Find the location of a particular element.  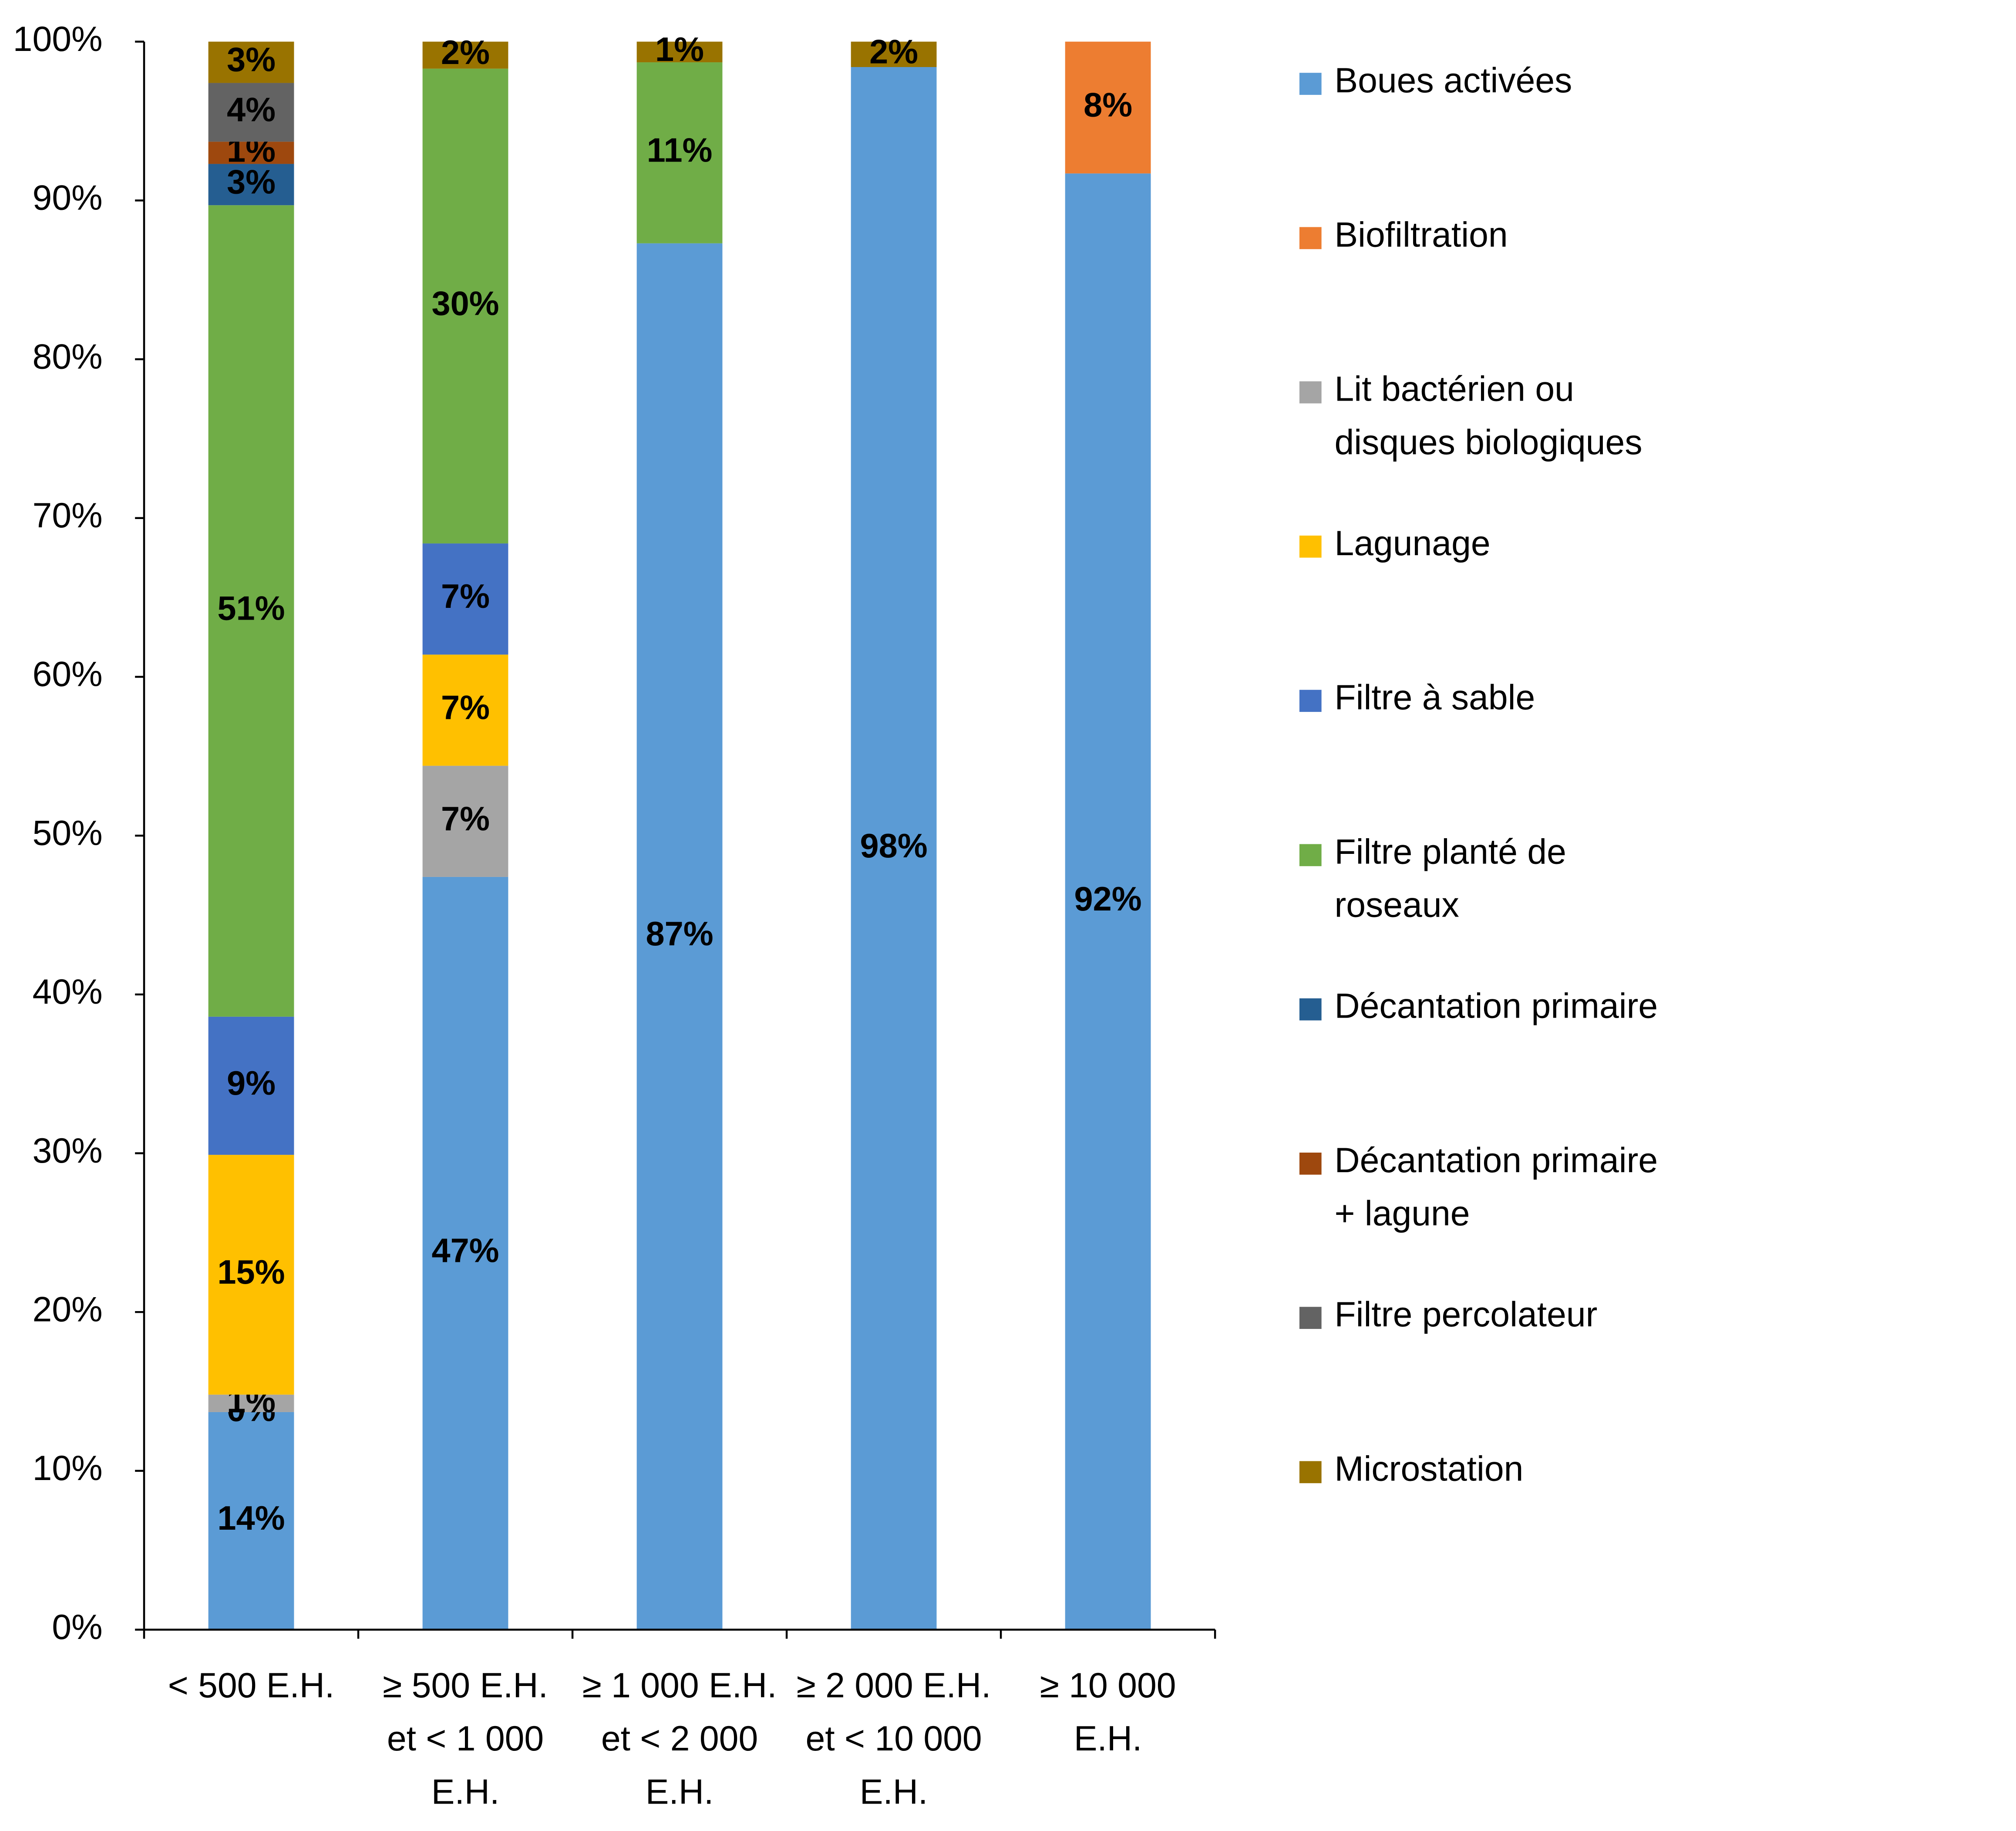

data-label: 8% is located at coordinates (1108, 105).